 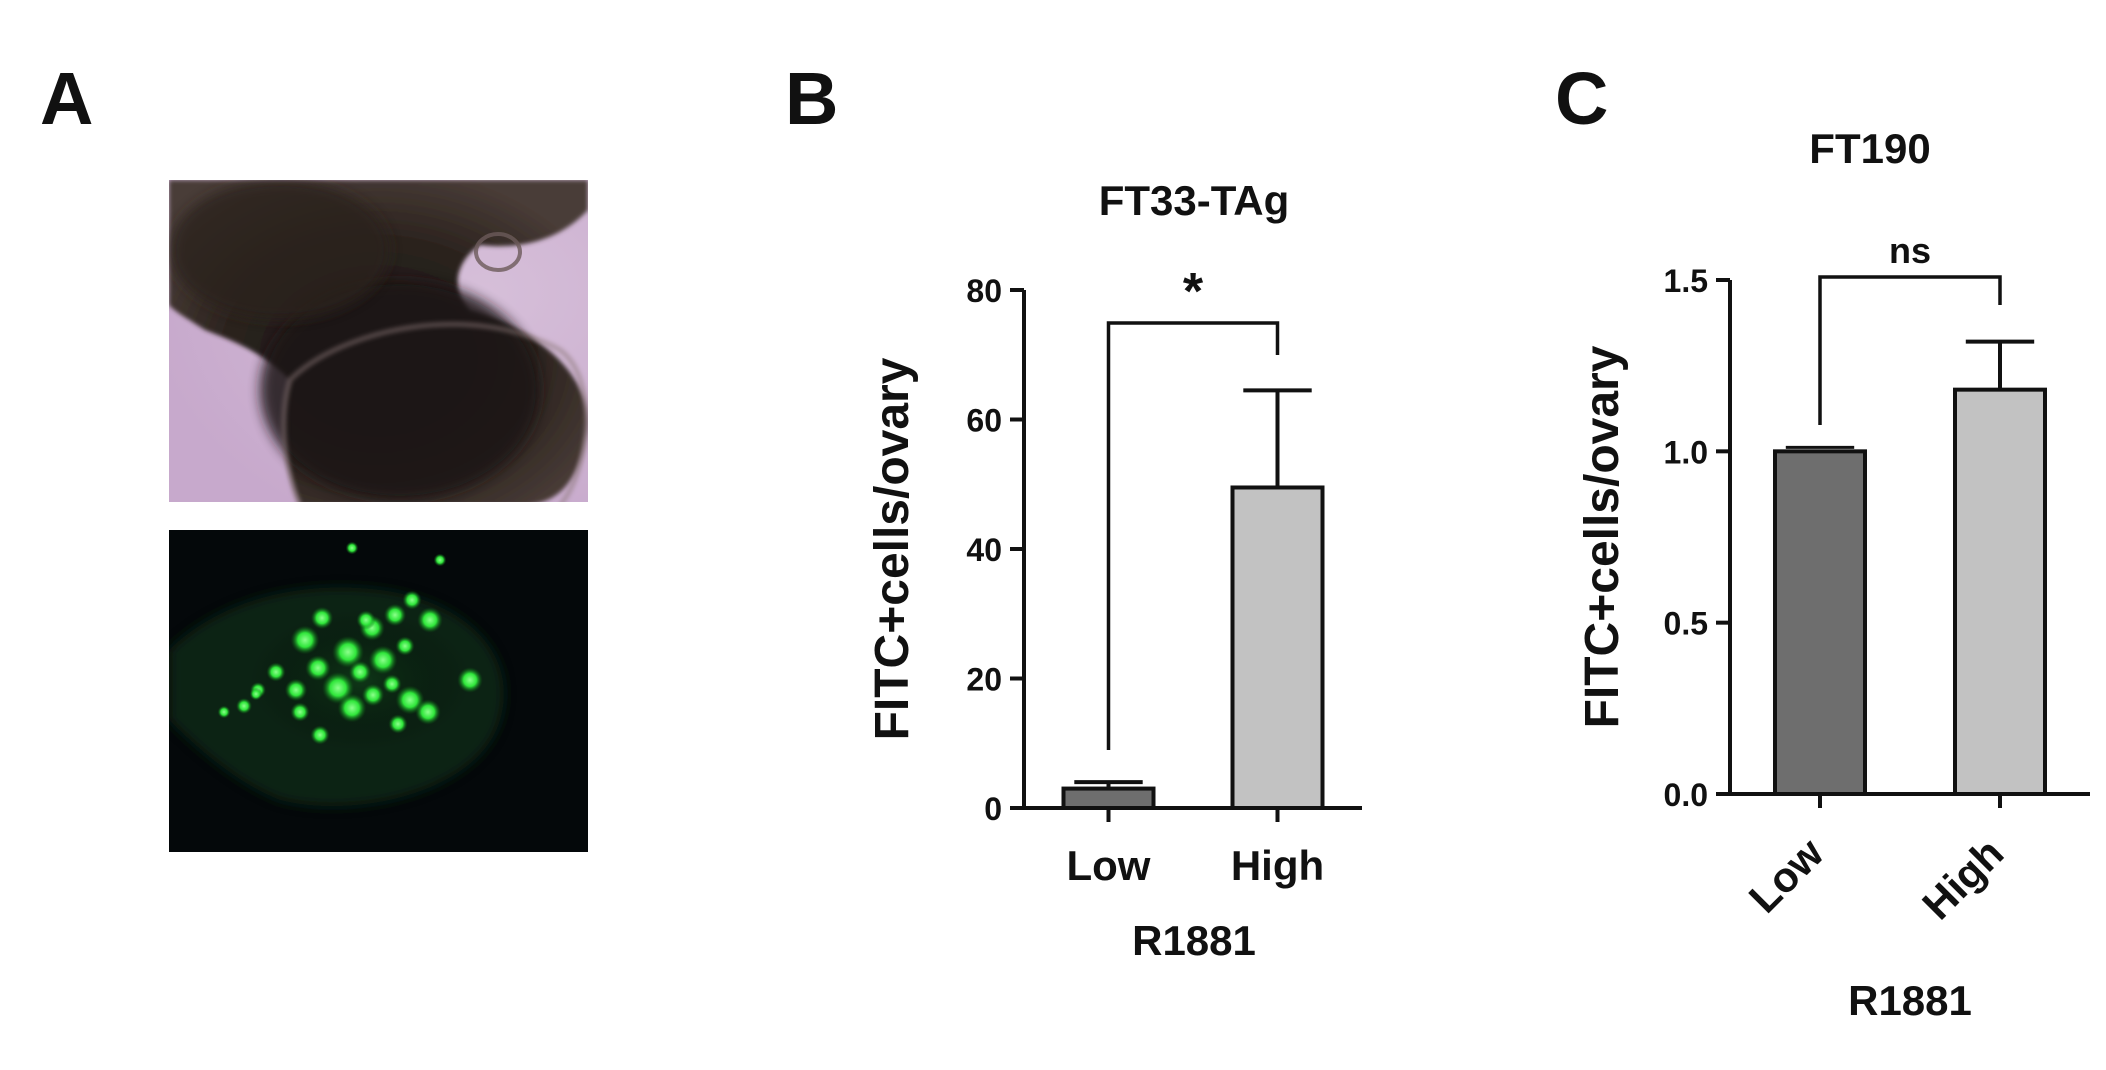 I want to click on y-tick-label: 40, so click(x=984, y=550).